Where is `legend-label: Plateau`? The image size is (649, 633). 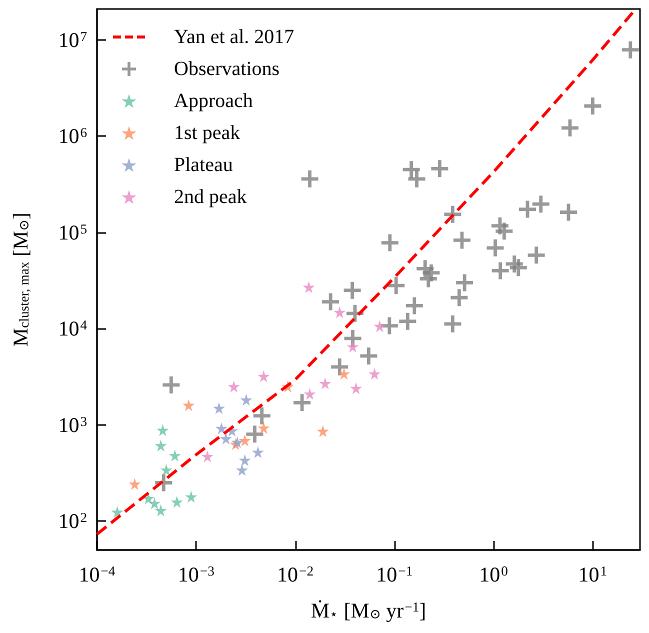
legend-label: Plateau is located at coordinates (203, 165).